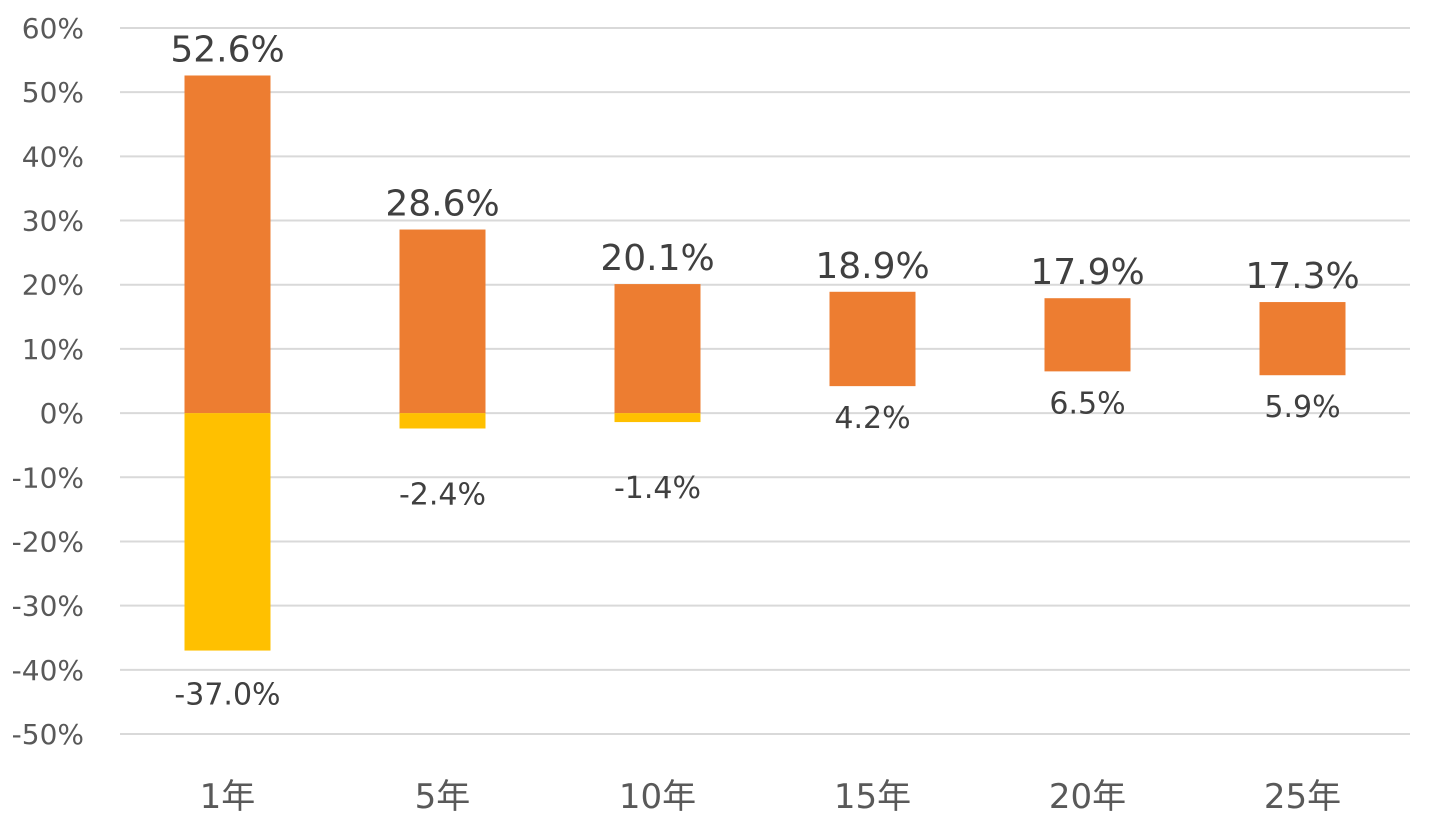 Image resolution: width=1436 pixels, height=832 pixels. I want to click on min-value-label: 4.2%, so click(872, 418).